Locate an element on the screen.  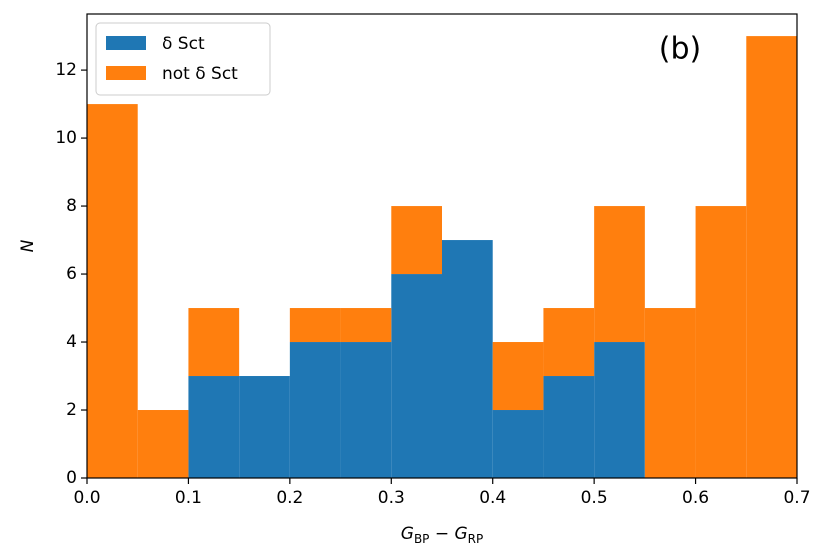
y-tick-label: 10 is located at coordinates (66, 138).